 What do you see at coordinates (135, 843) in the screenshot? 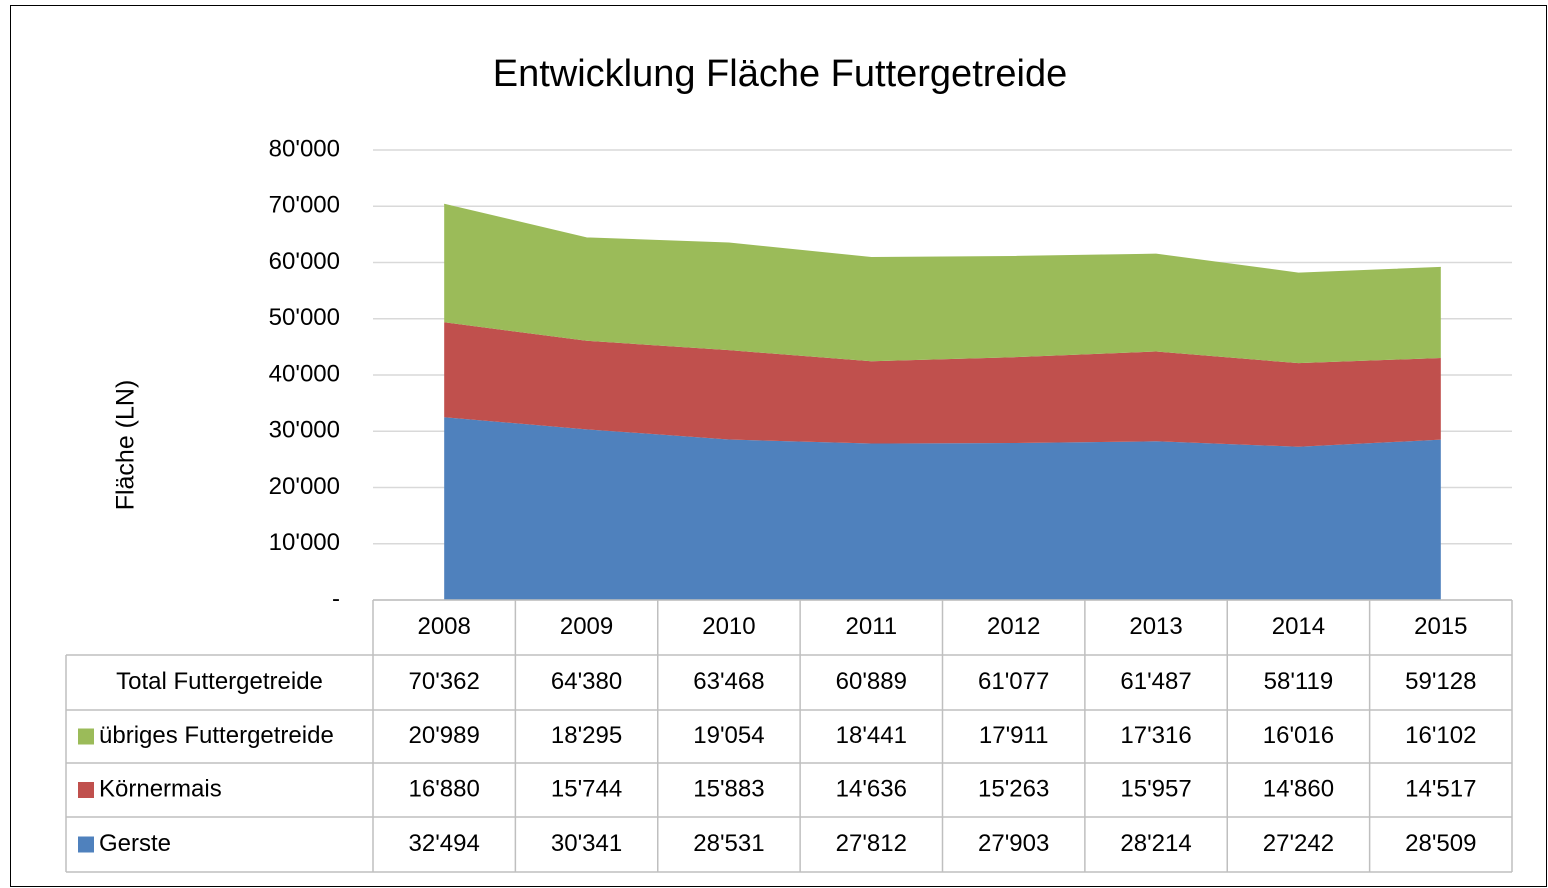
I see `legend-label: Gerste` at bounding box center [135, 843].